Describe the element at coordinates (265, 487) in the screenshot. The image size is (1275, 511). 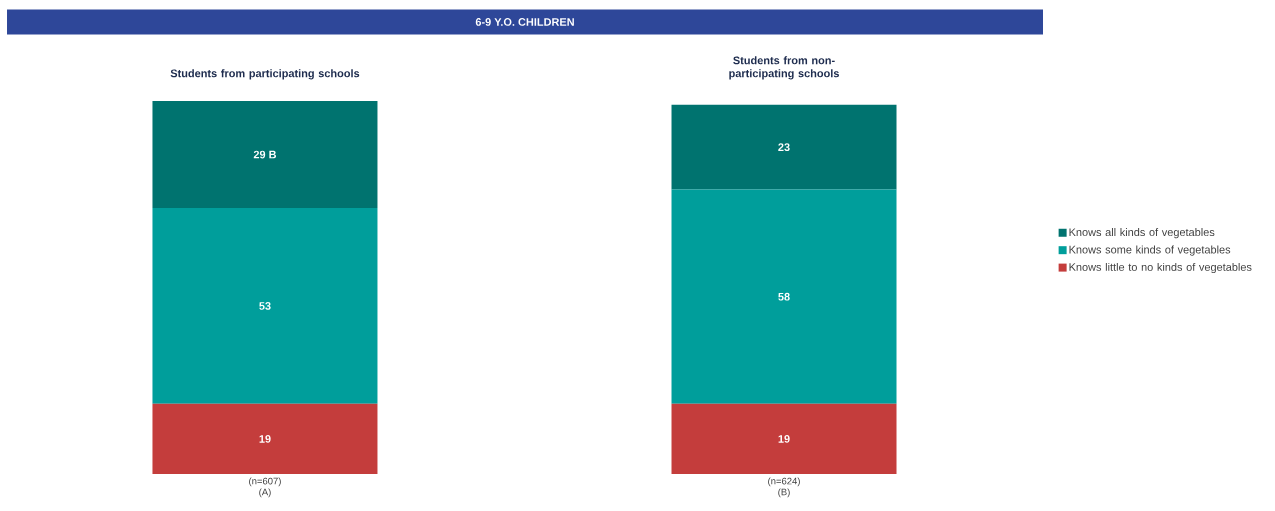
I see `x-tick-label: (n=607) (A)` at that location.